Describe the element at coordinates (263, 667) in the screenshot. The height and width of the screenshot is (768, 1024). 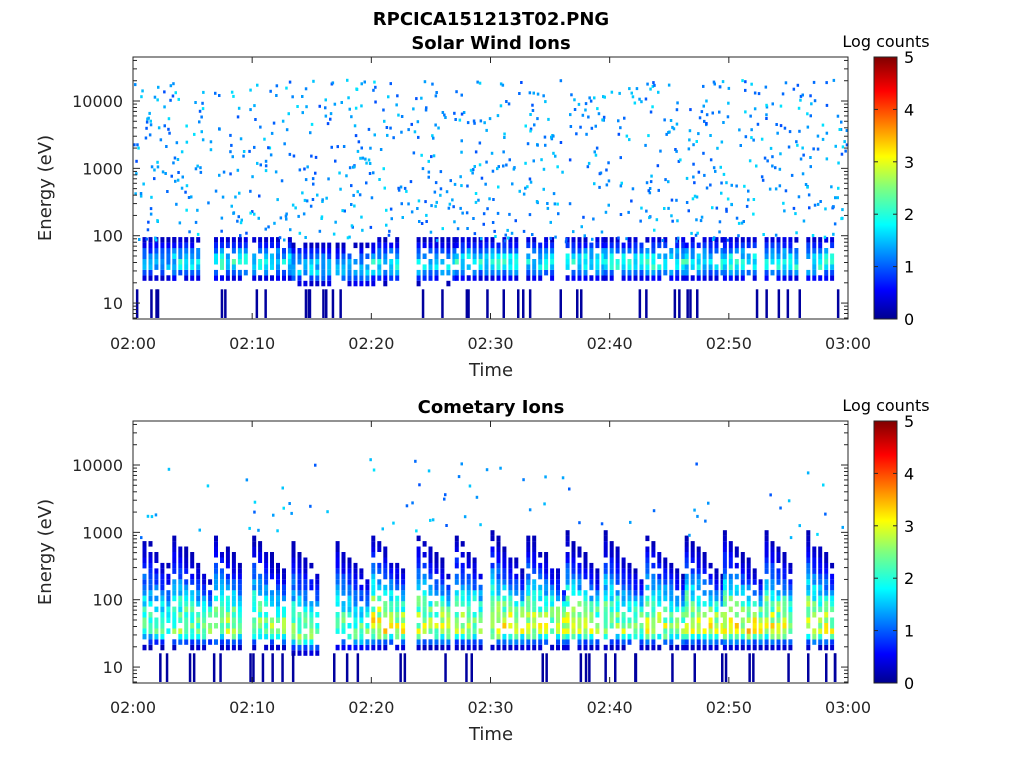
I see `low-energy-stripe` at that location.